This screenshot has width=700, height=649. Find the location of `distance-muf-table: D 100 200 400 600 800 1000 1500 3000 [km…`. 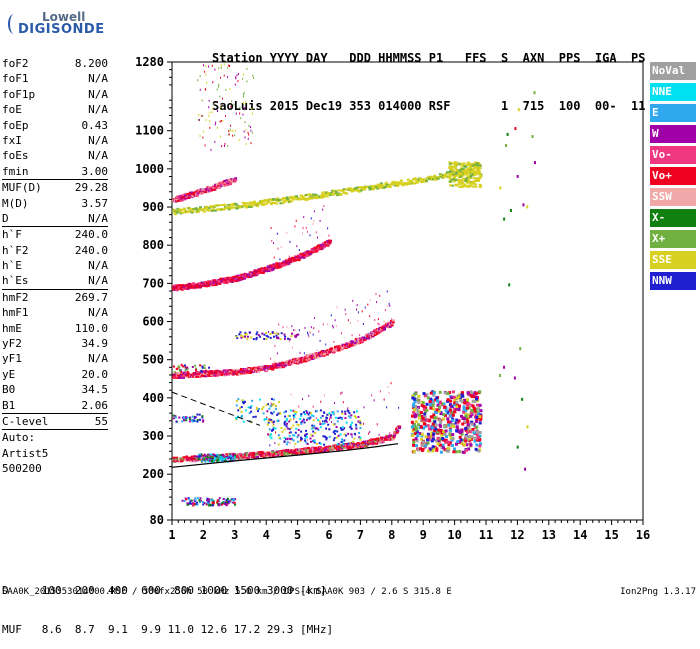

distance-muf-table: D 100 200 400 600 800 1000 1500 3000 [km… is located at coordinates (167, 603).